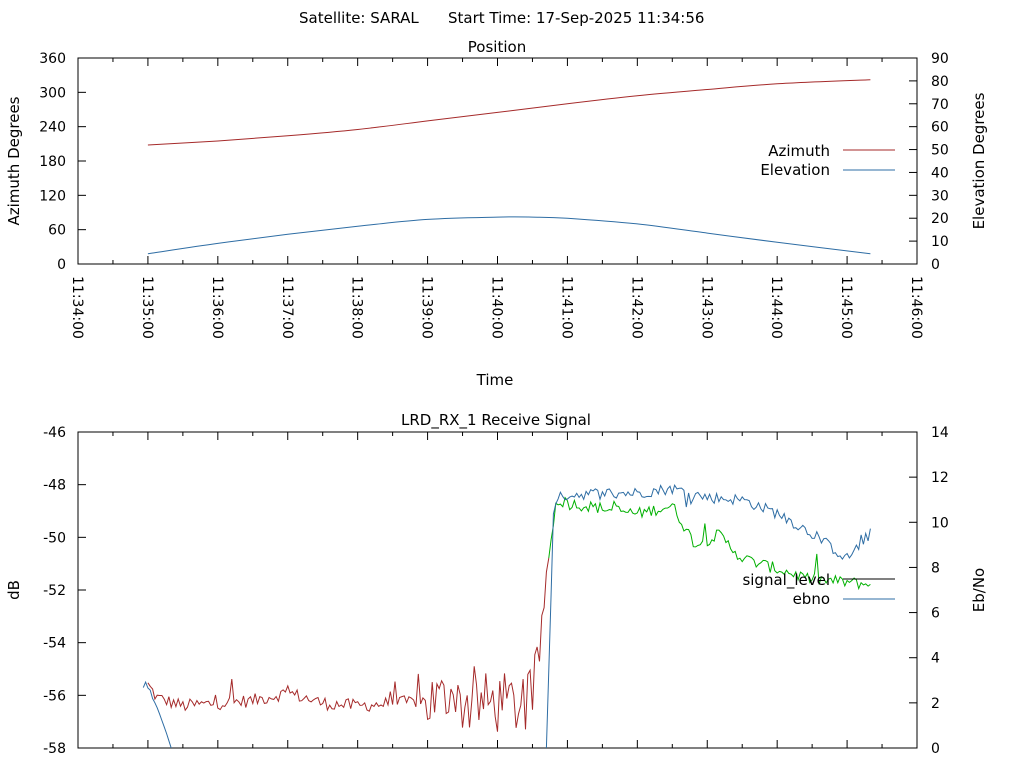  Describe the element at coordinates (935, 659) in the screenshot. I see `signal-y2tick-label: 4` at that location.